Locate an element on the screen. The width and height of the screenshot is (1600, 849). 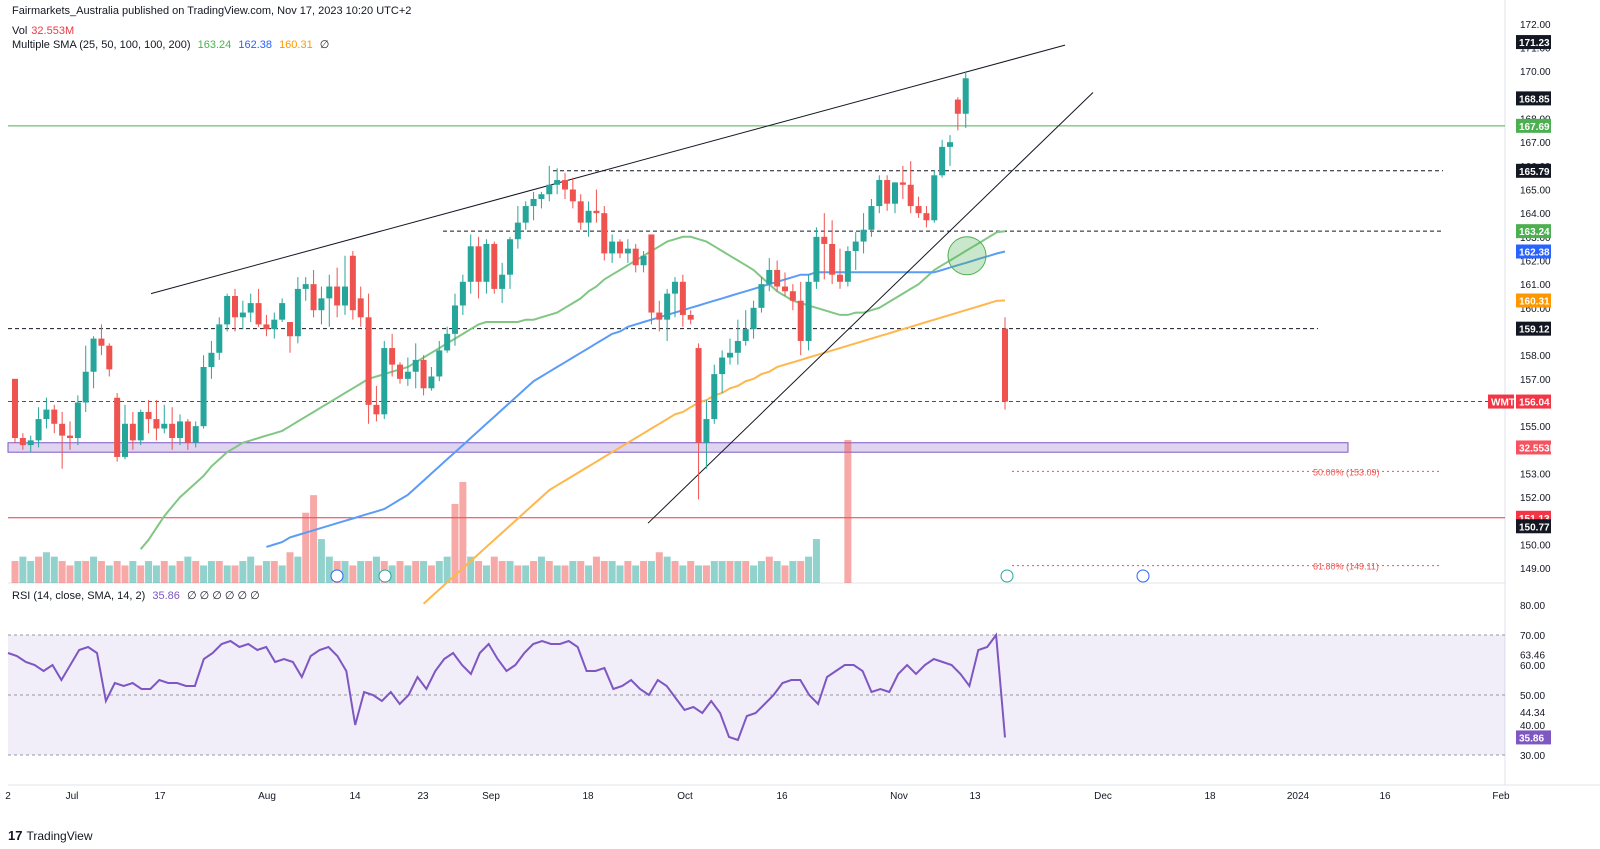
sma-value-25: 163.24 is located at coordinates (214, 45).